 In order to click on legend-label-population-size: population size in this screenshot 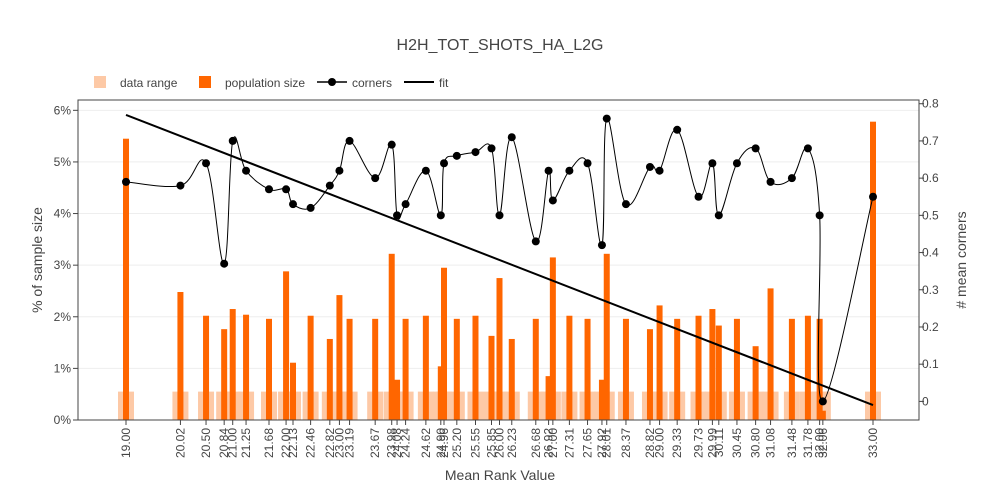, I will do `click(265, 83)`.